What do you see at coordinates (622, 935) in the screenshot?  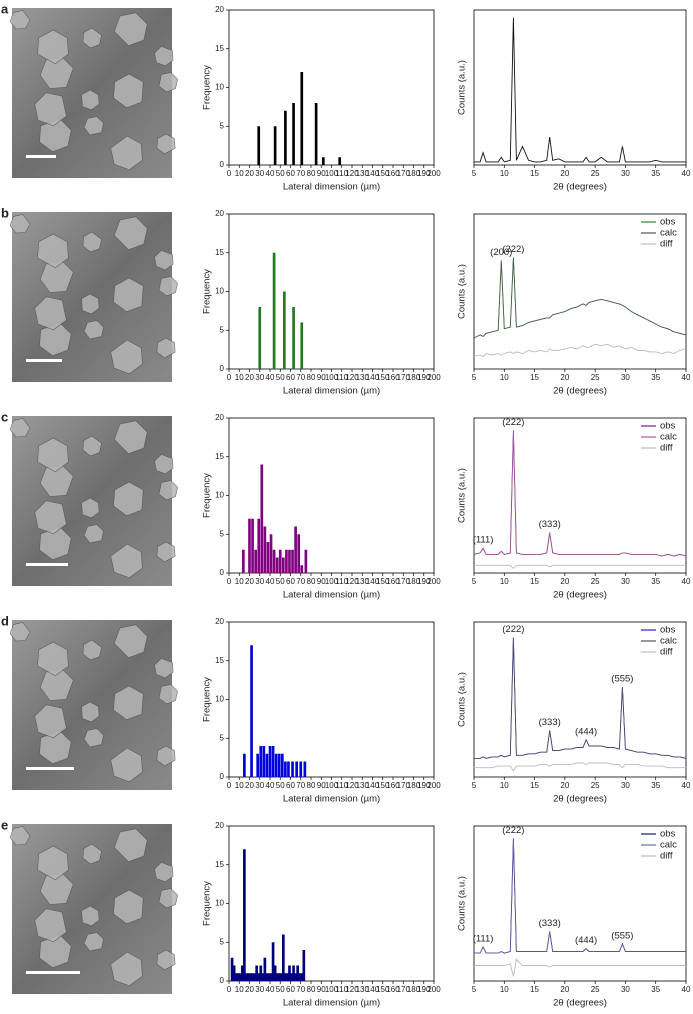 I see `peak-annotation: (555)` at bounding box center [622, 935].